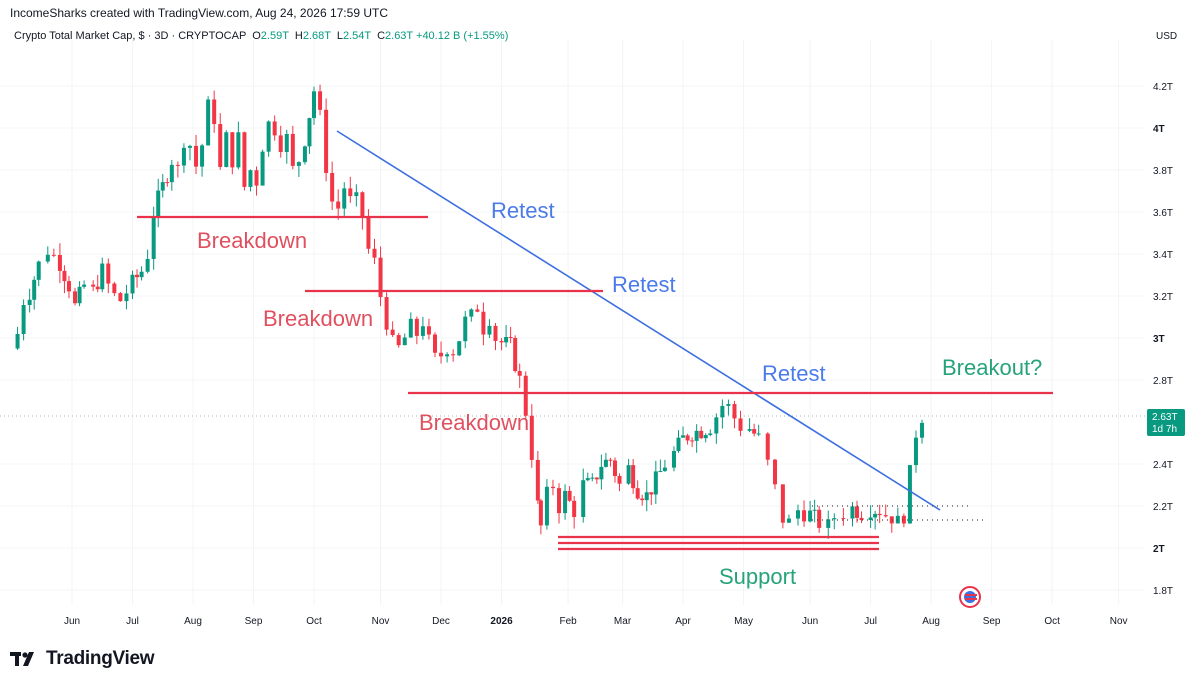  What do you see at coordinates (1167, 36) in the screenshot?
I see `currency-label: USD` at bounding box center [1167, 36].